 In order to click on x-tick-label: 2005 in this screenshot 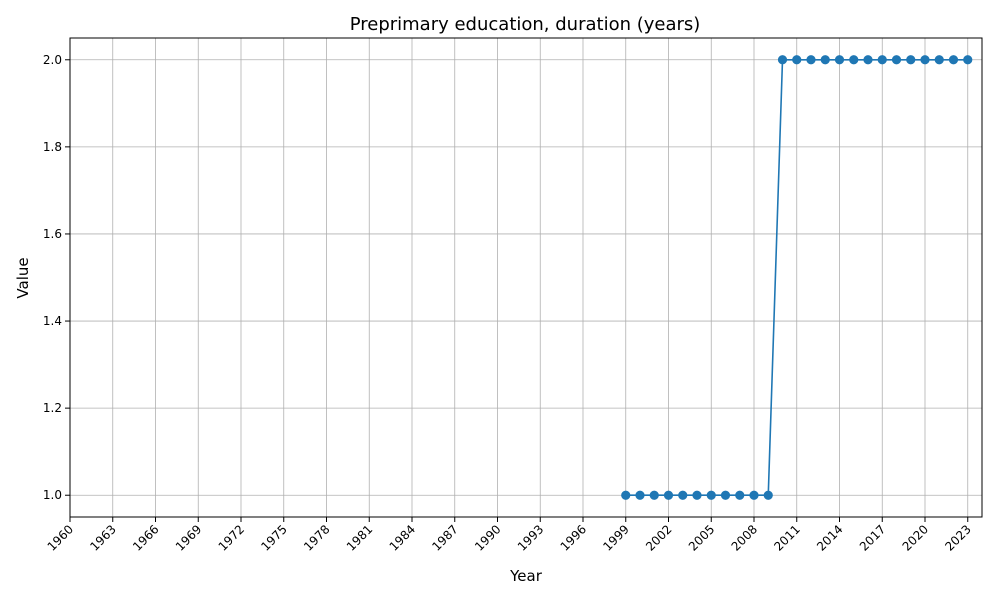, I will do `click(701, 537)`.